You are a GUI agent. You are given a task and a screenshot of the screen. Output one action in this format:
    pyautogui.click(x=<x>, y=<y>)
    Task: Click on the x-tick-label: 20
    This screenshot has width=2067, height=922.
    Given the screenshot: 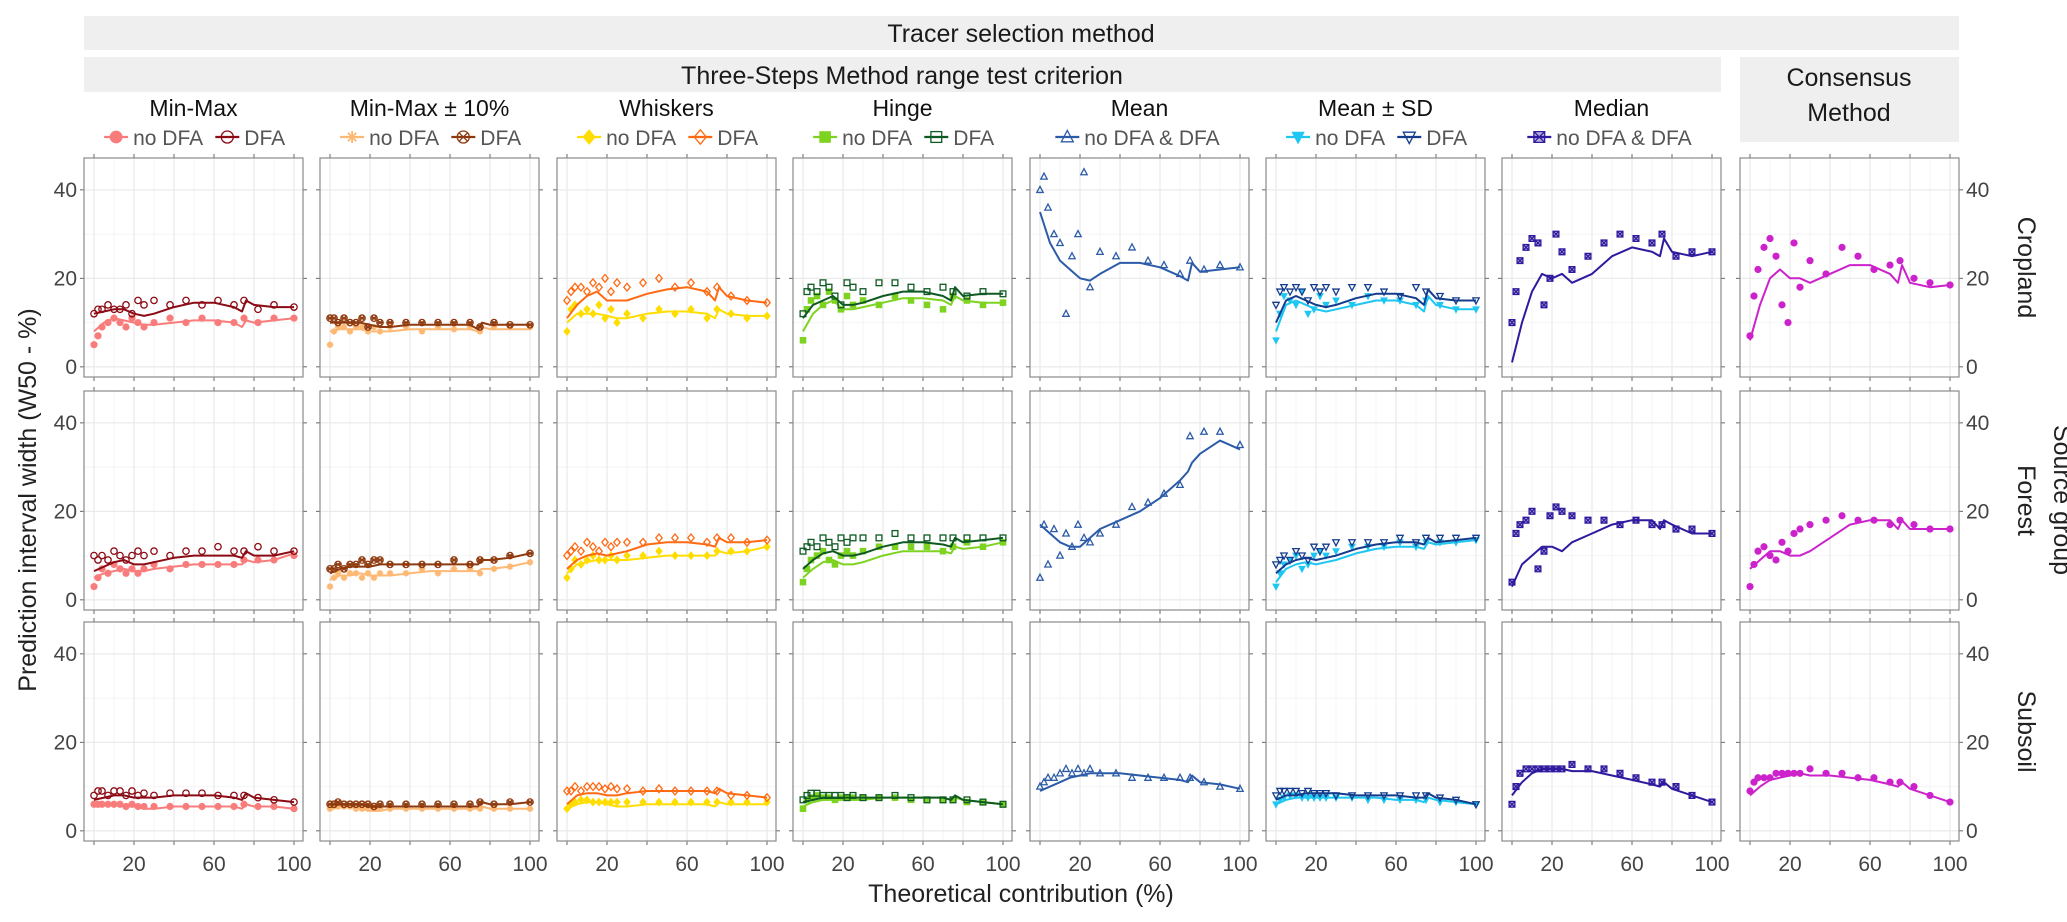 What is the action you would take?
    pyautogui.click(x=1079, y=864)
    